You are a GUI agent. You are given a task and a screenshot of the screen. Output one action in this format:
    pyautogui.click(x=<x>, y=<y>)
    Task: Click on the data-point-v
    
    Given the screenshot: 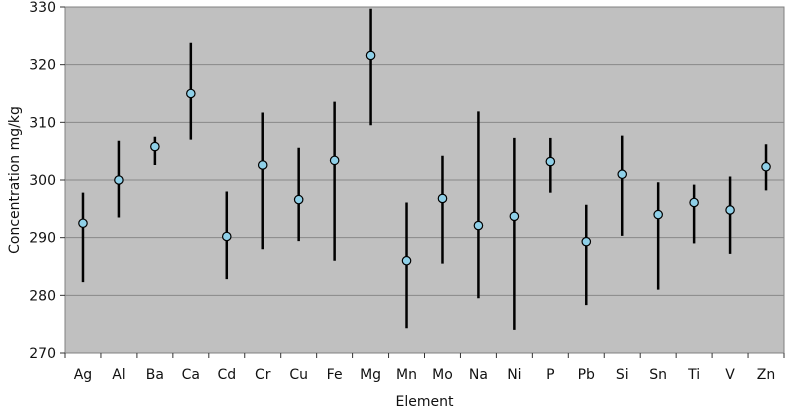 What is the action you would take?
    pyautogui.click(x=730, y=210)
    